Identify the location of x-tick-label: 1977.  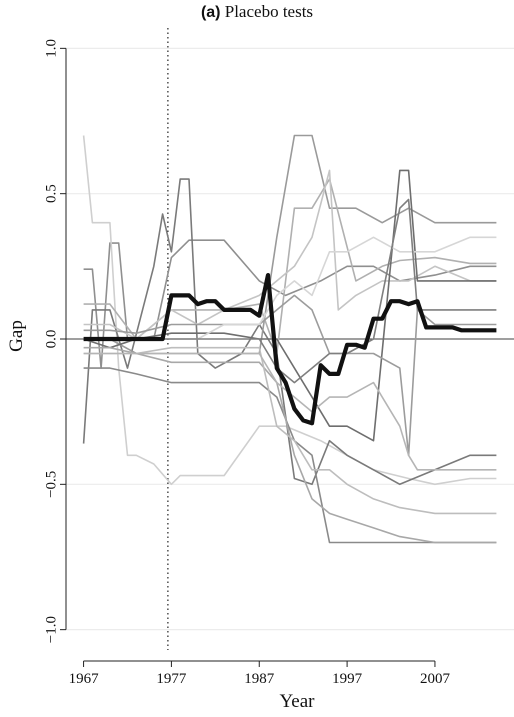
(171, 679).